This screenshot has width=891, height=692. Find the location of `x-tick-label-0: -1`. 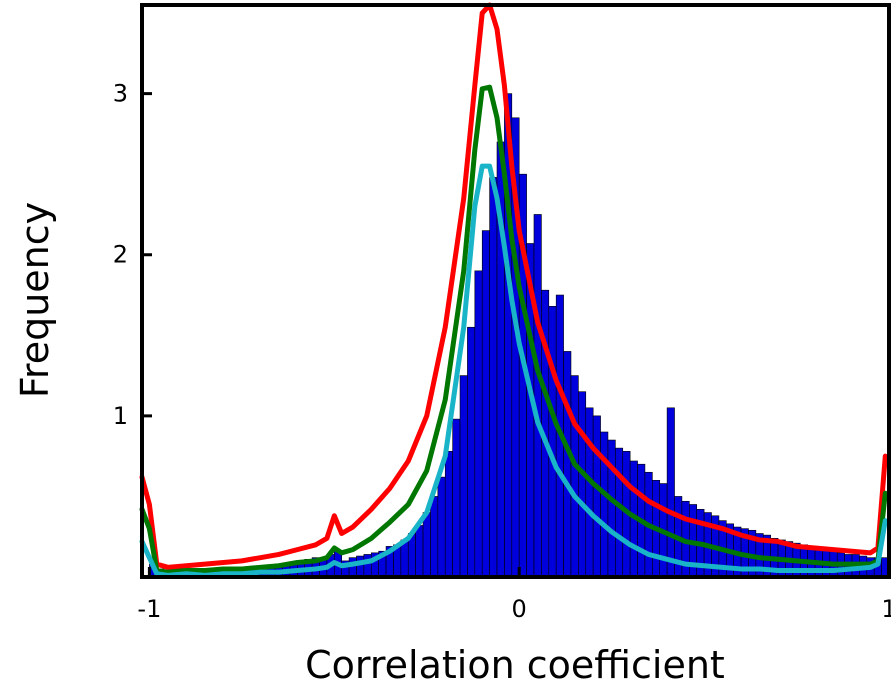

x-tick-label-0: -1 is located at coordinates (149, 609).